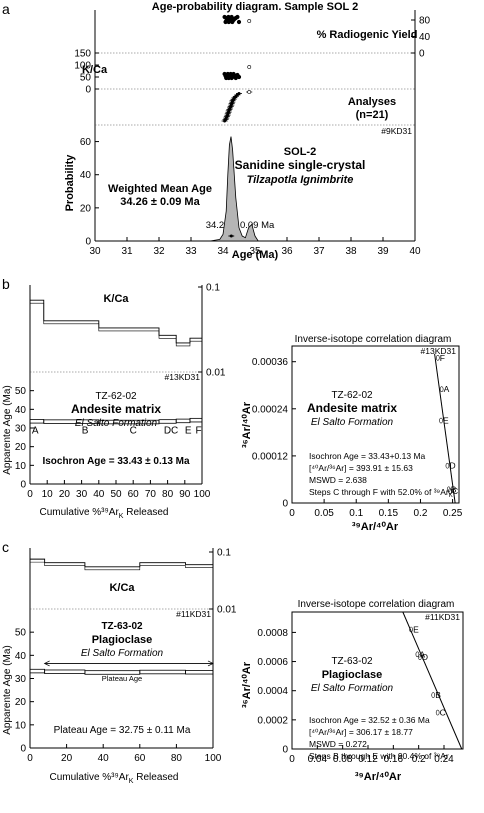 Image resolution: width=484 pixels, height=813 pixels. Describe the element at coordinates (432, 680) in the screenshot. I see `c-iso-marks: E AD BC` at that location.